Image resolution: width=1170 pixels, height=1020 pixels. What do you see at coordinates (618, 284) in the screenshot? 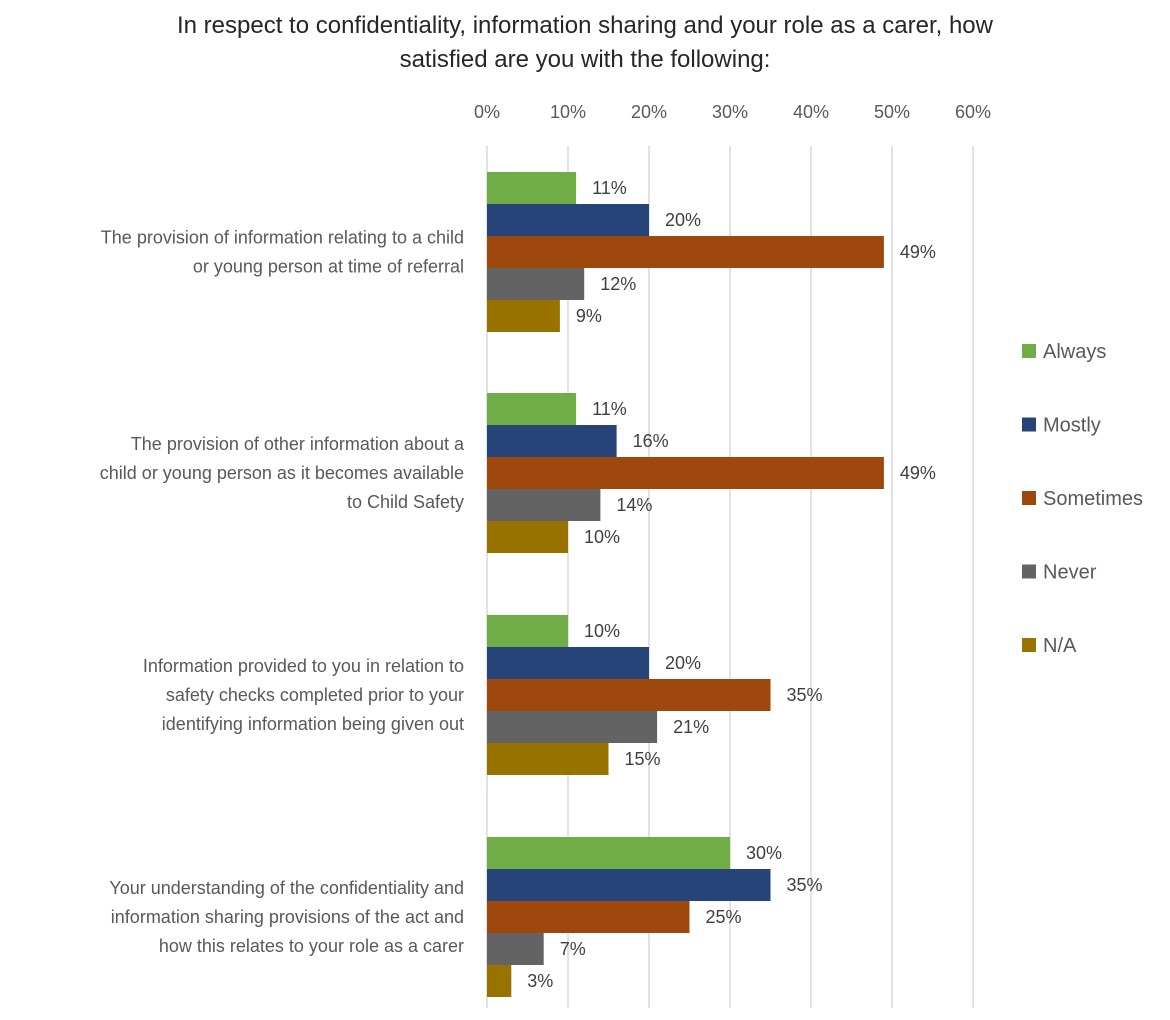
I see `data-label: 12%` at bounding box center [618, 284].